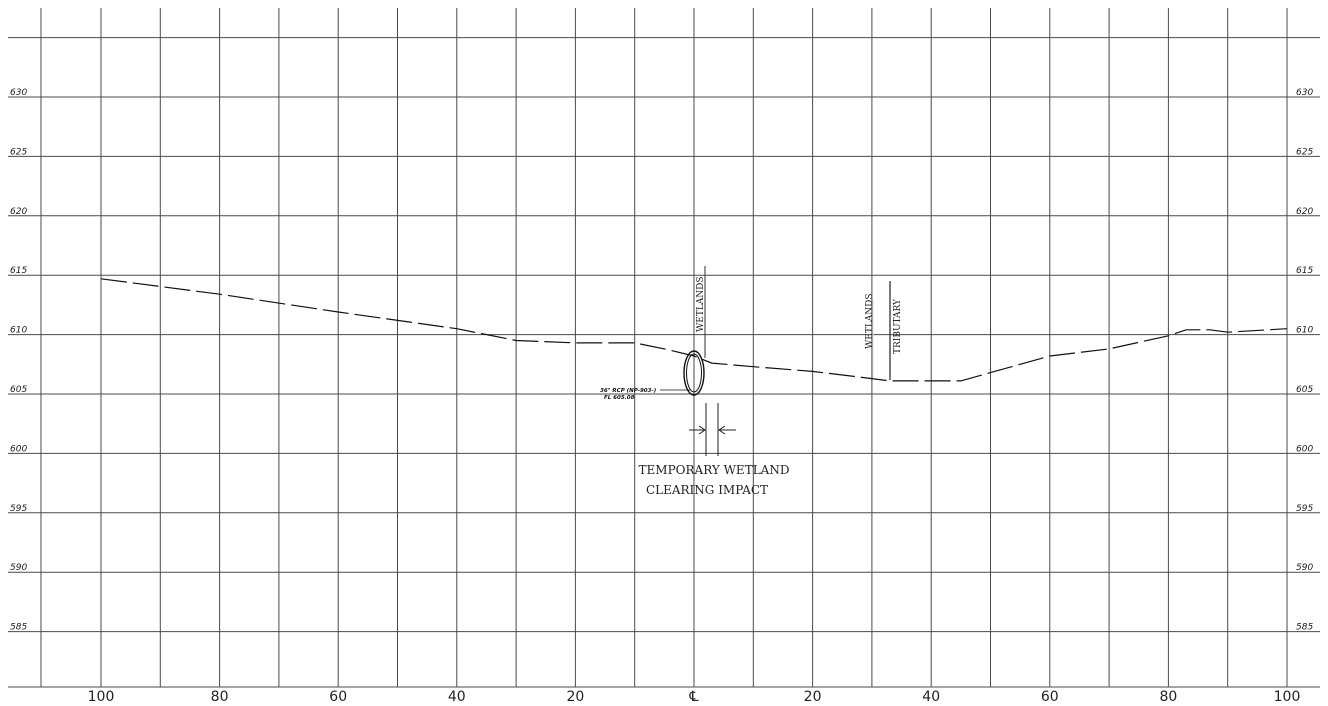 This screenshot has width=1328, height=706. Describe the element at coordinates (1304, 628) in the screenshot. I see `y-tick-label-right: 585` at that location.